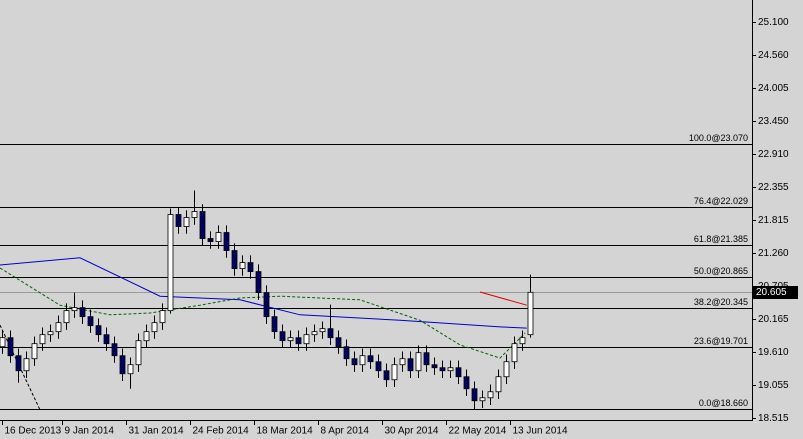  Describe the element at coordinates (773, 121) in the screenshot. I see `y-tick-label: 23.450` at that location.